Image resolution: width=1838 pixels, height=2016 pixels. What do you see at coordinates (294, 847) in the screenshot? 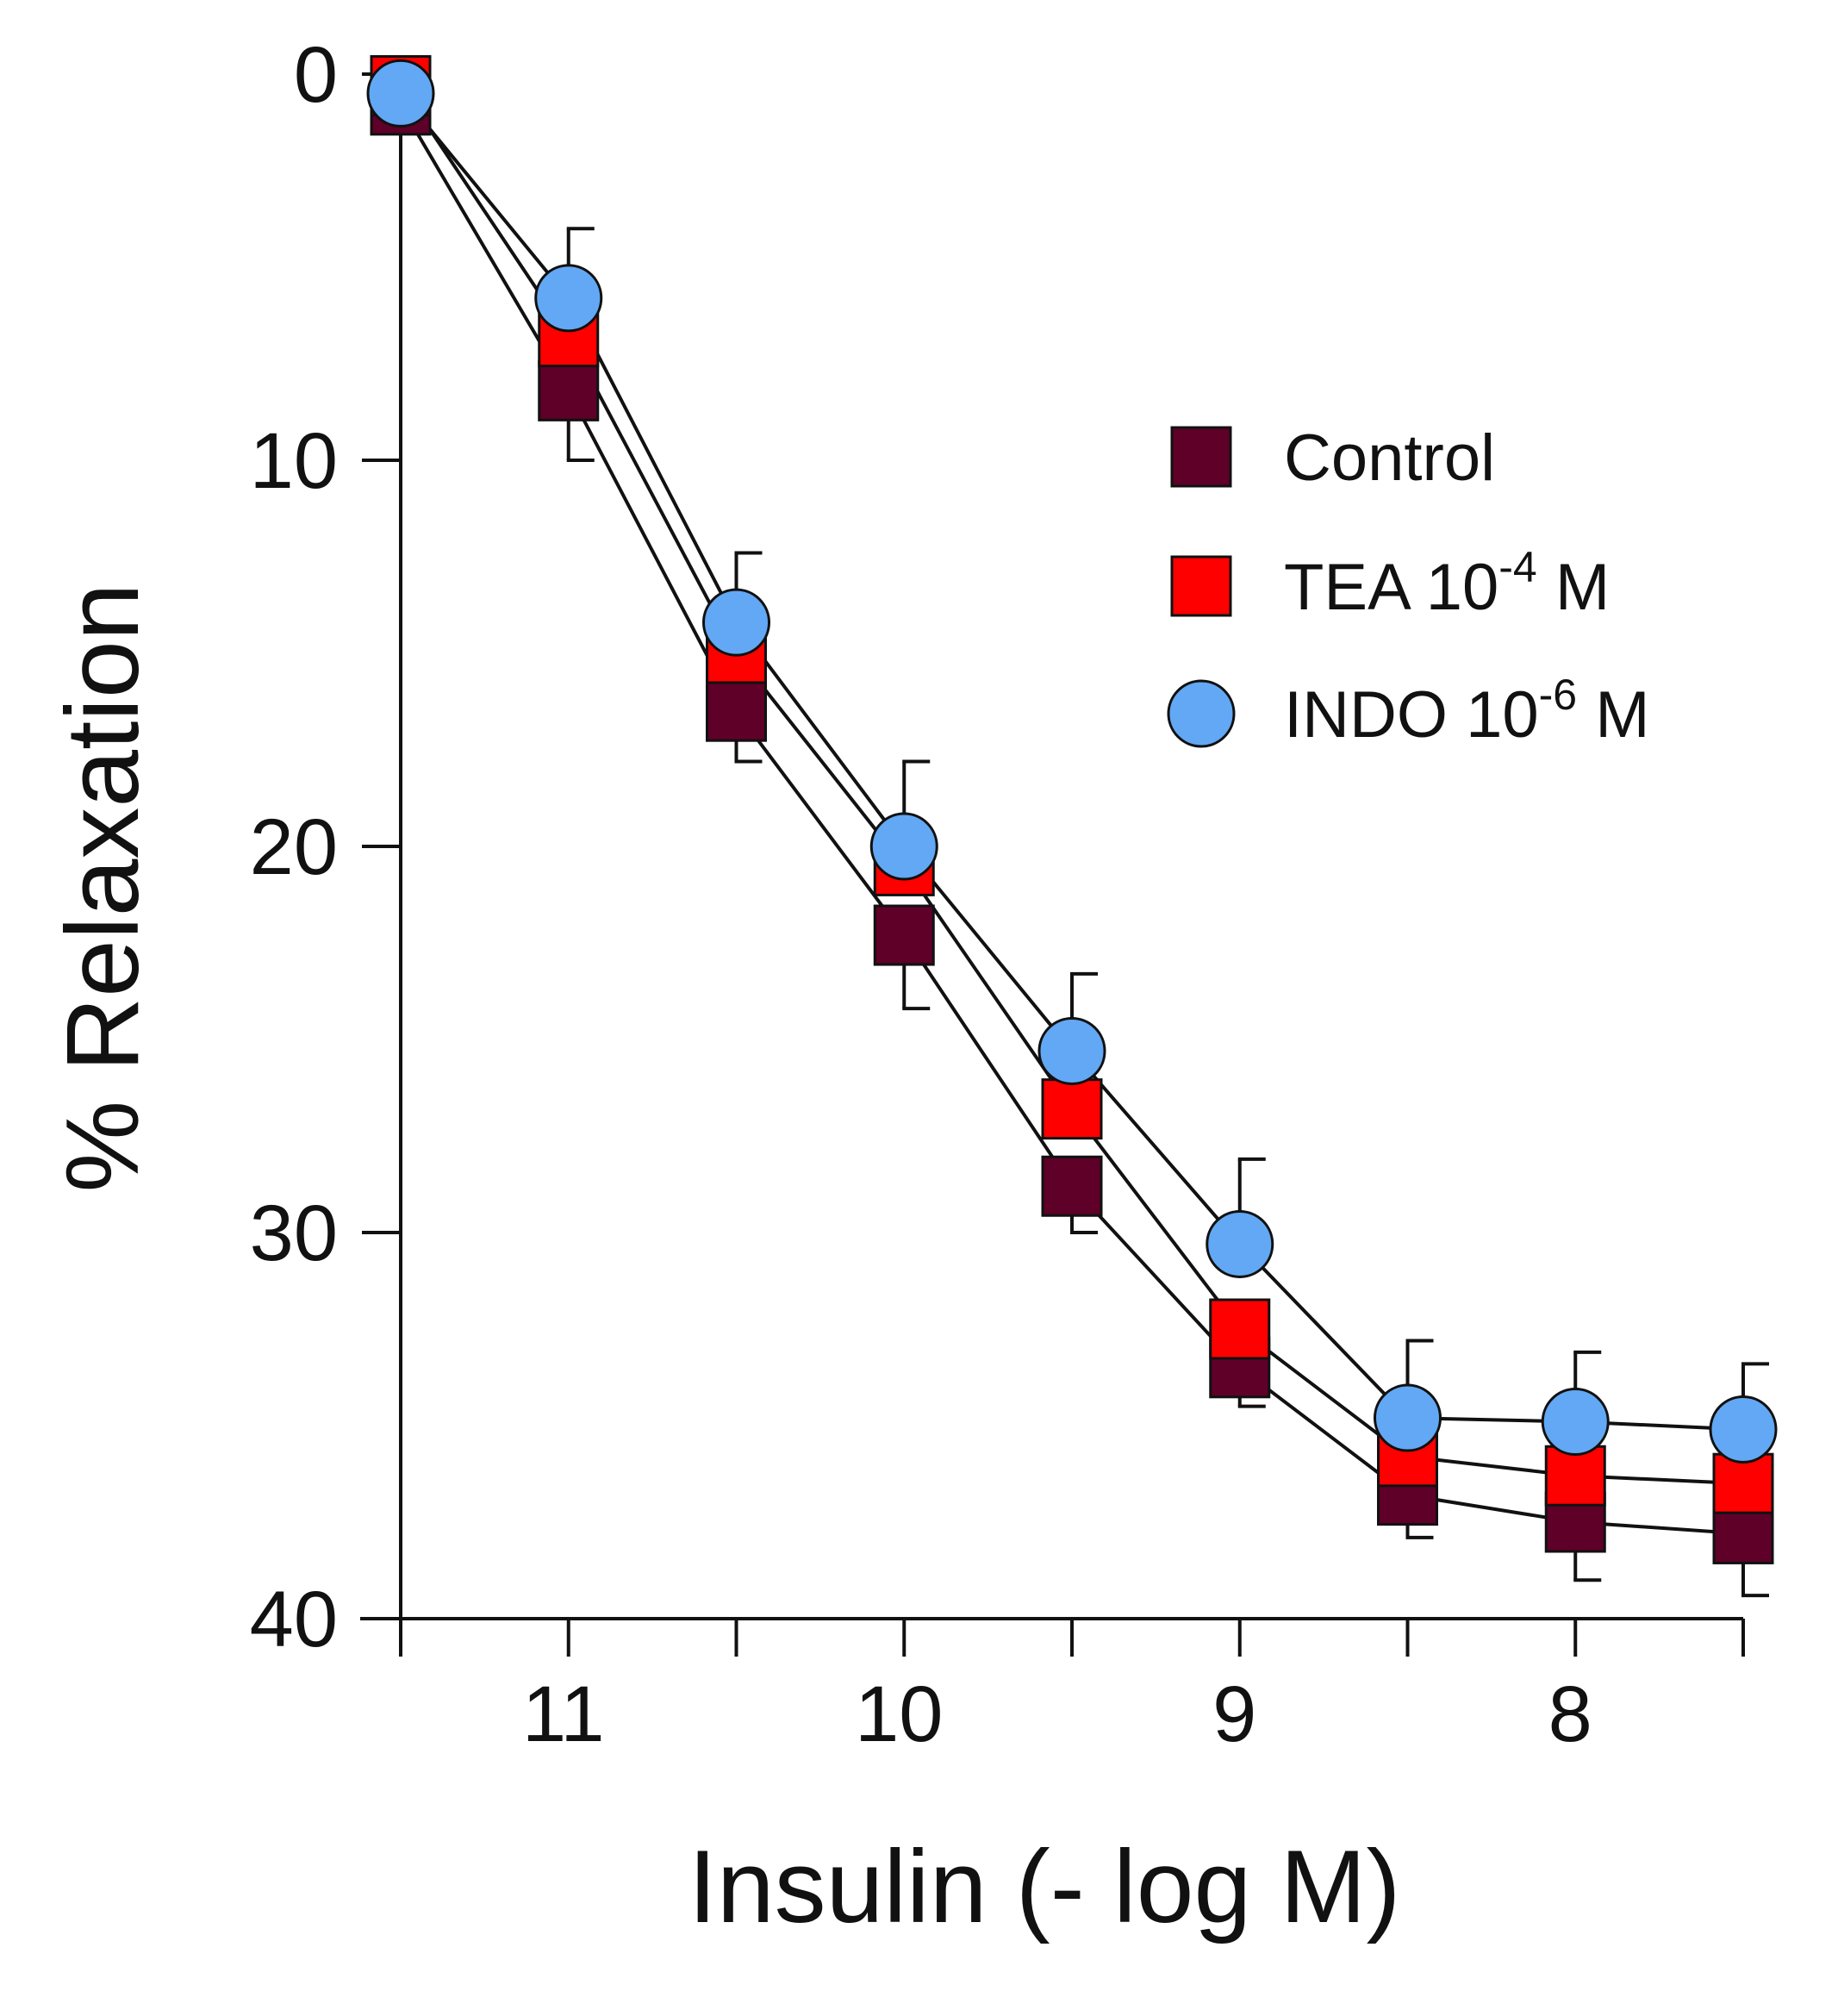
I see `y-tick-label: 20` at bounding box center [294, 847].